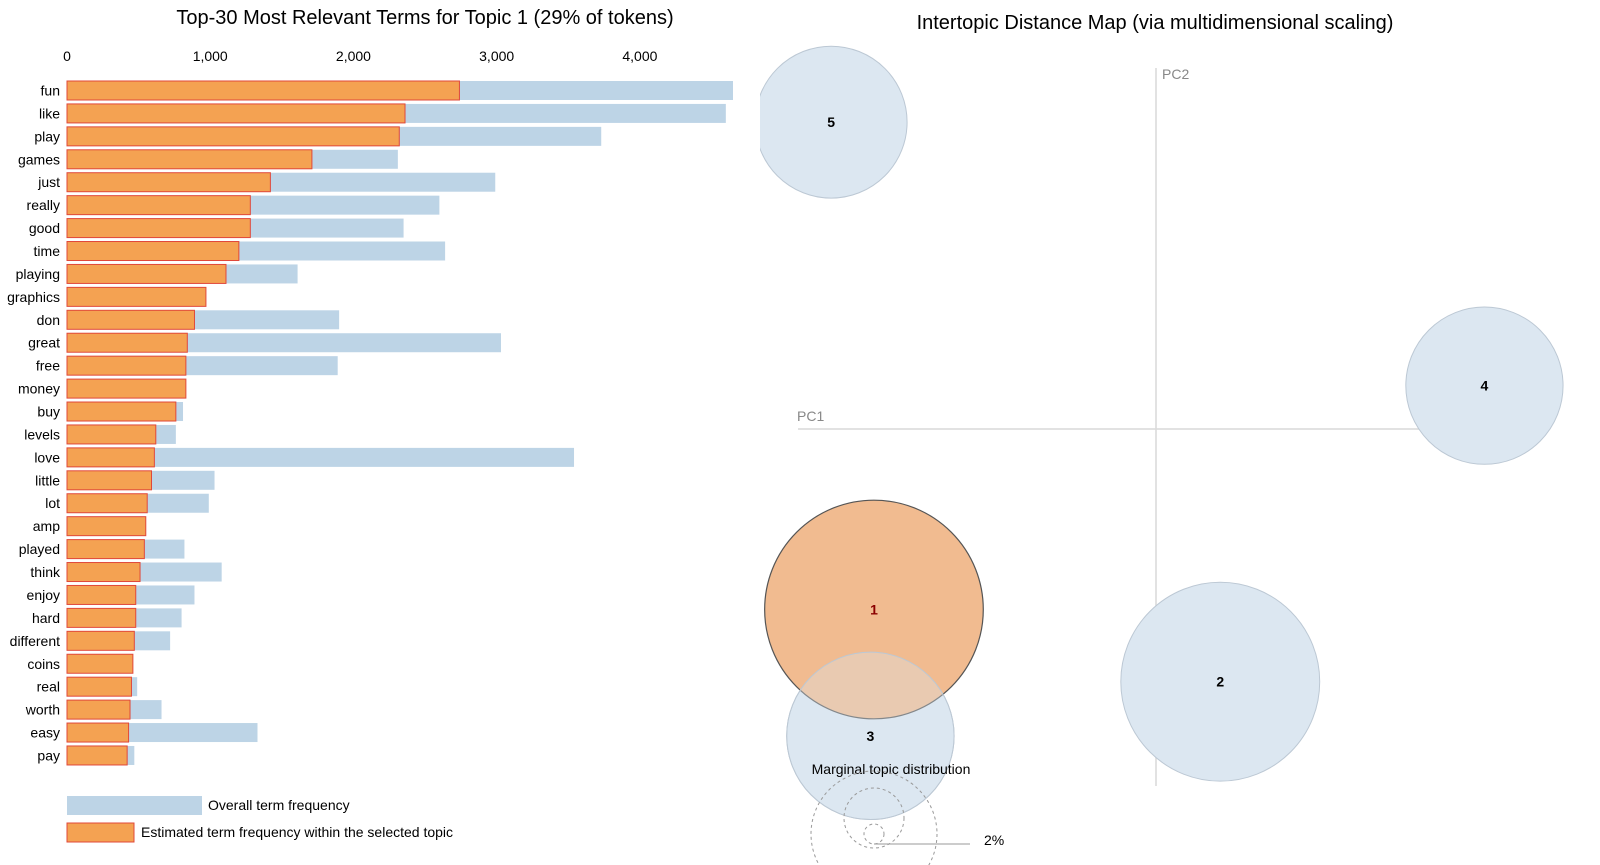 The width and height of the screenshot is (1600, 865). I want to click on term-label: fun, so click(50, 91).